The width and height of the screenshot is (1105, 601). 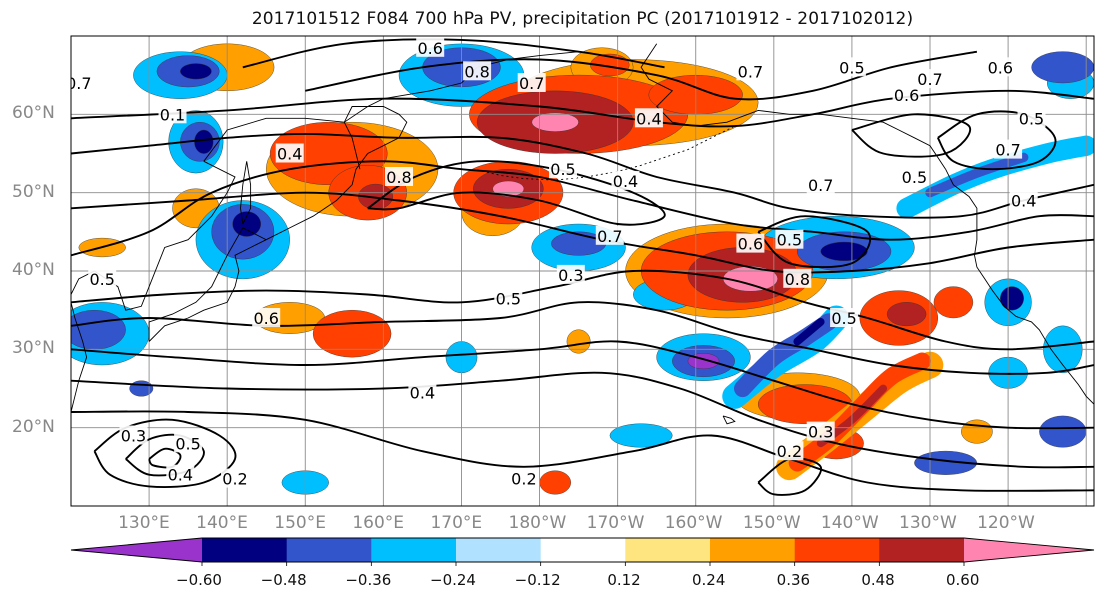 What do you see at coordinates (615, 523) in the screenshot?
I see `lon-label-190: 170°W` at bounding box center [615, 523].